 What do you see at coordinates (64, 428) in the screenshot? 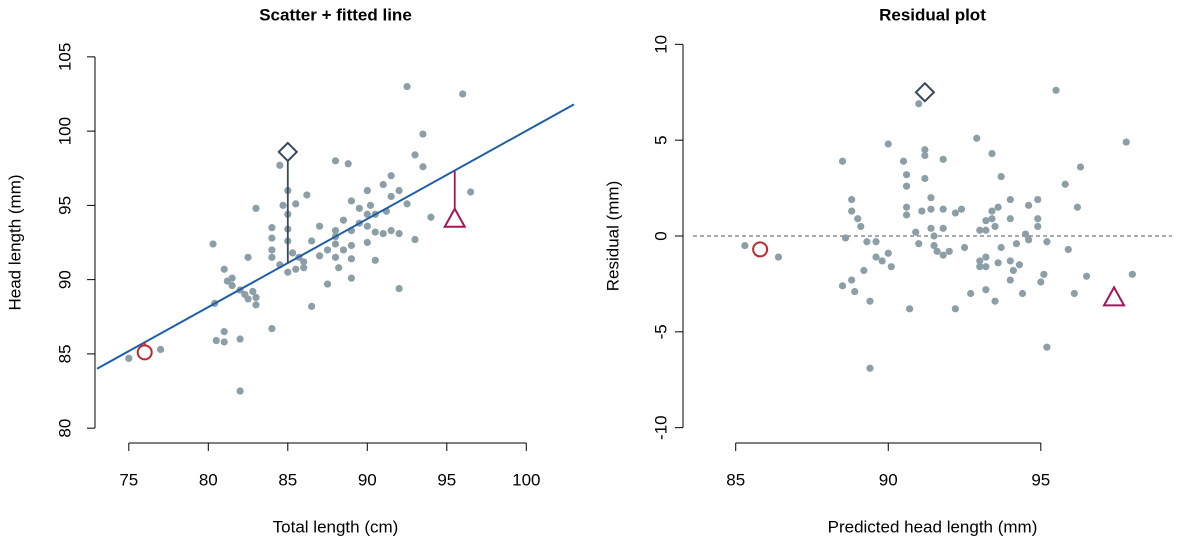
I see `y-tick-label: 80` at bounding box center [64, 428].